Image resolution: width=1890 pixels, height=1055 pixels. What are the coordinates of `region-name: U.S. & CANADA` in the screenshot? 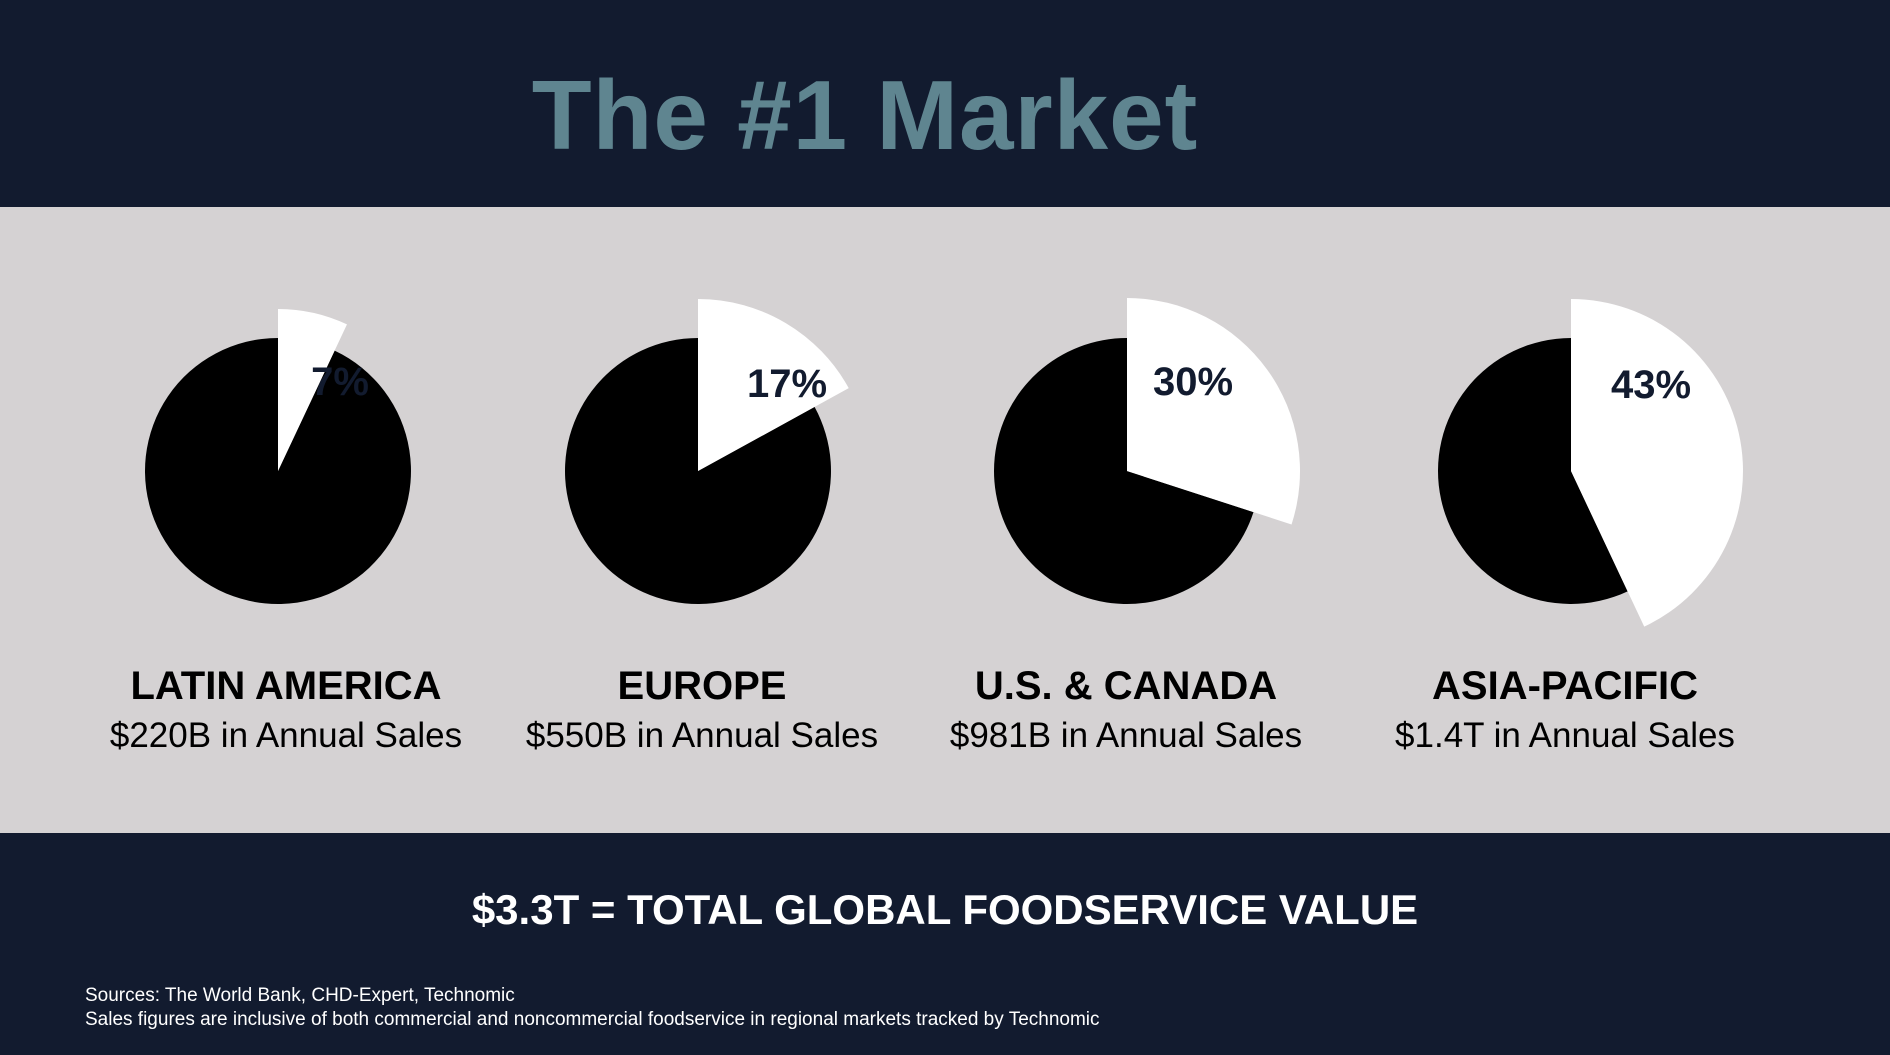 It's located at (1126, 686).